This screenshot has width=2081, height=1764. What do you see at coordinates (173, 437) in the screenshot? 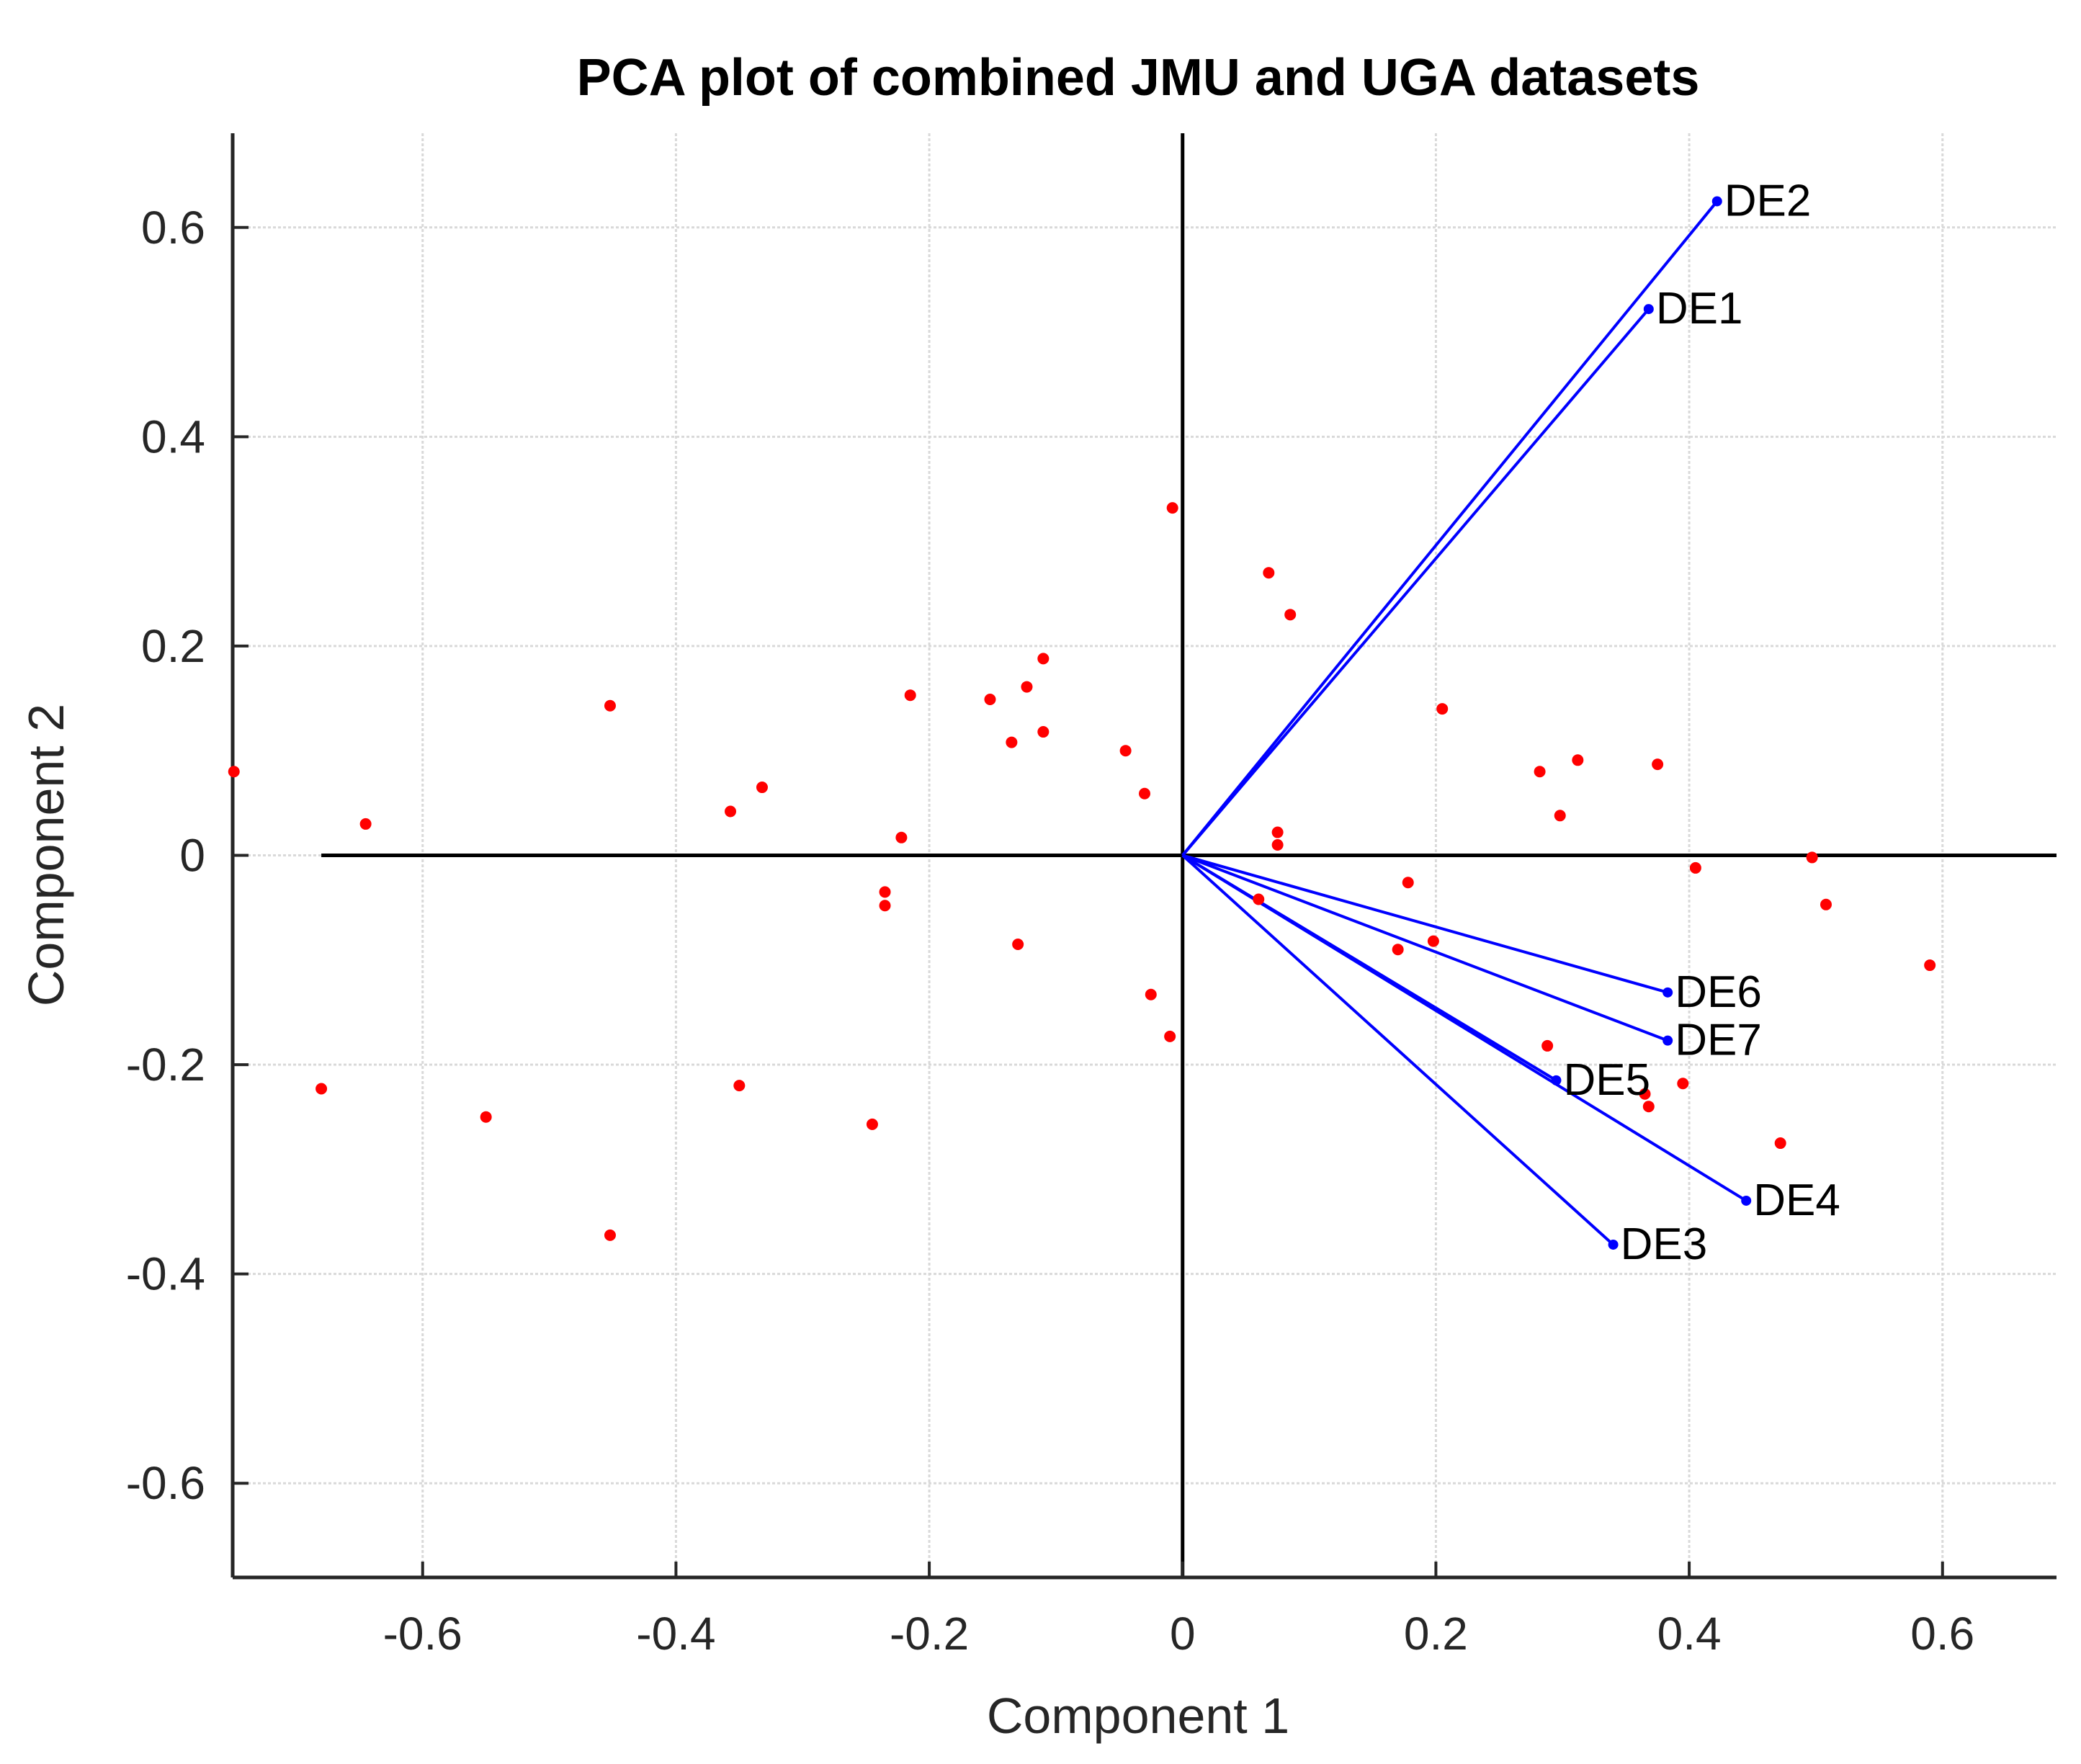
I see `y-tick-label: 0.4` at bounding box center [173, 437].